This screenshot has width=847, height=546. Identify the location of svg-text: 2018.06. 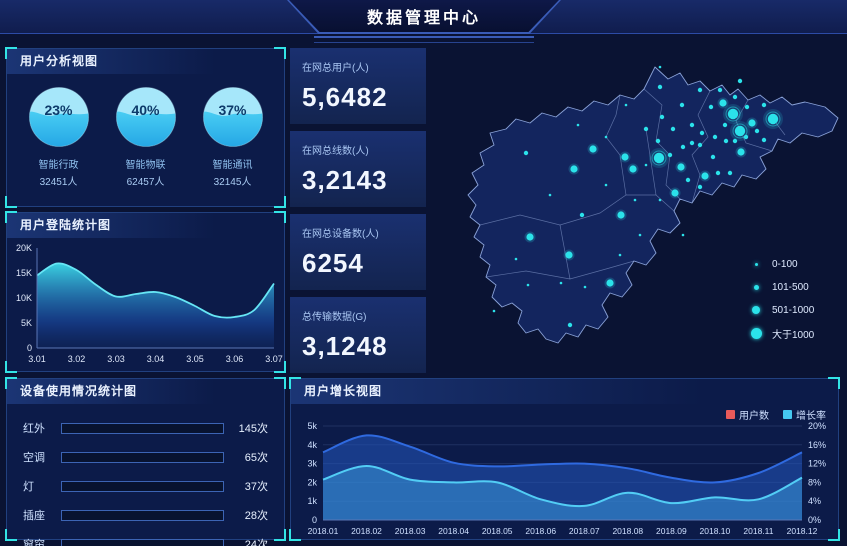
(540, 531).